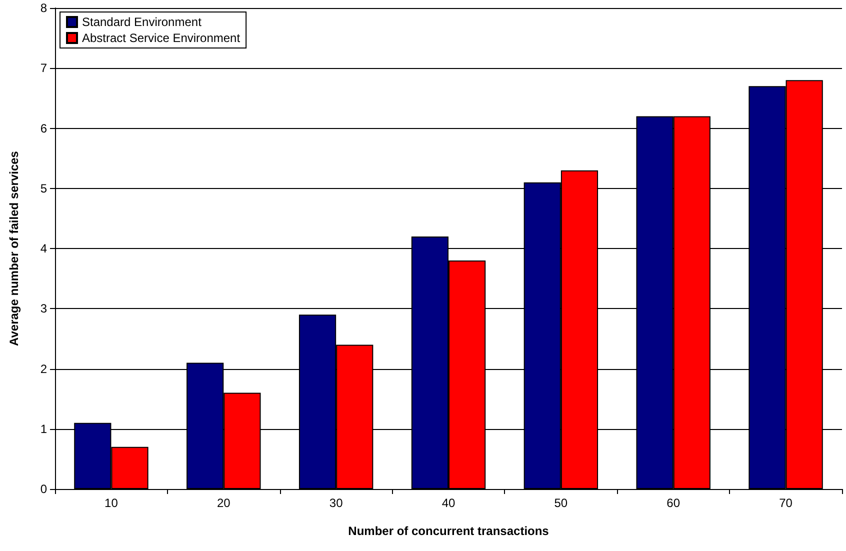 This screenshot has width=846, height=551. What do you see at coordinates (449, 531) in the screenshot?
I see `x-axis-title: Number of concurrent transactions` at bounding box center [449, 531].